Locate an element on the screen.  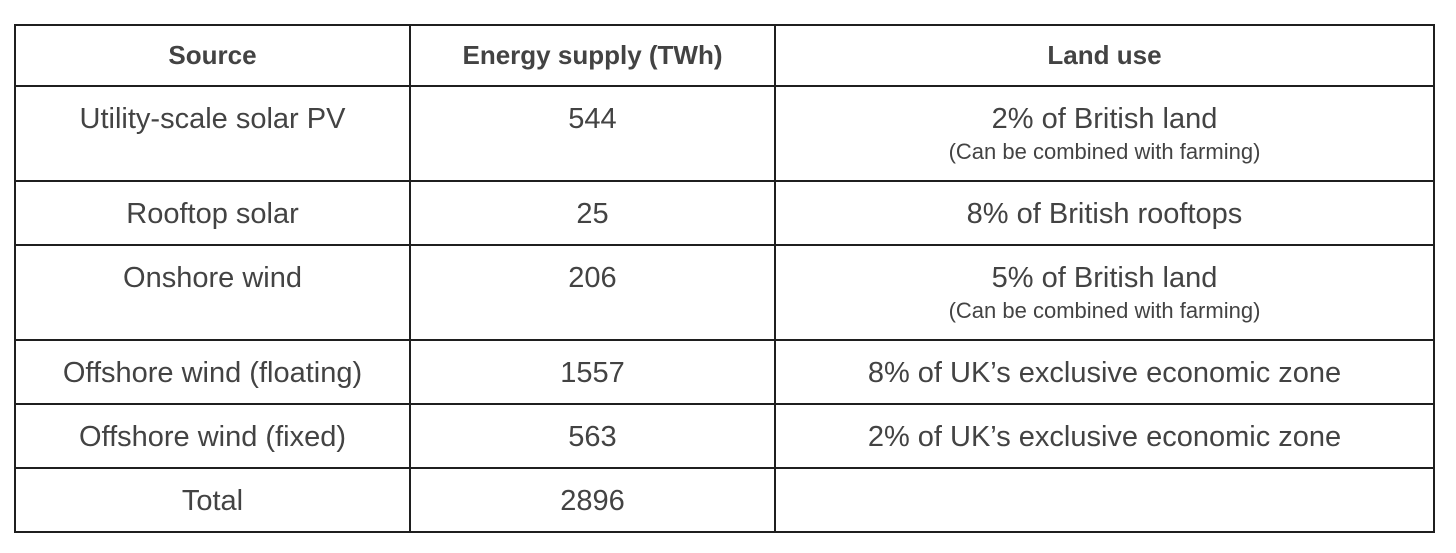
source-cell: Onshore wind is located at coordinates (212, 292).